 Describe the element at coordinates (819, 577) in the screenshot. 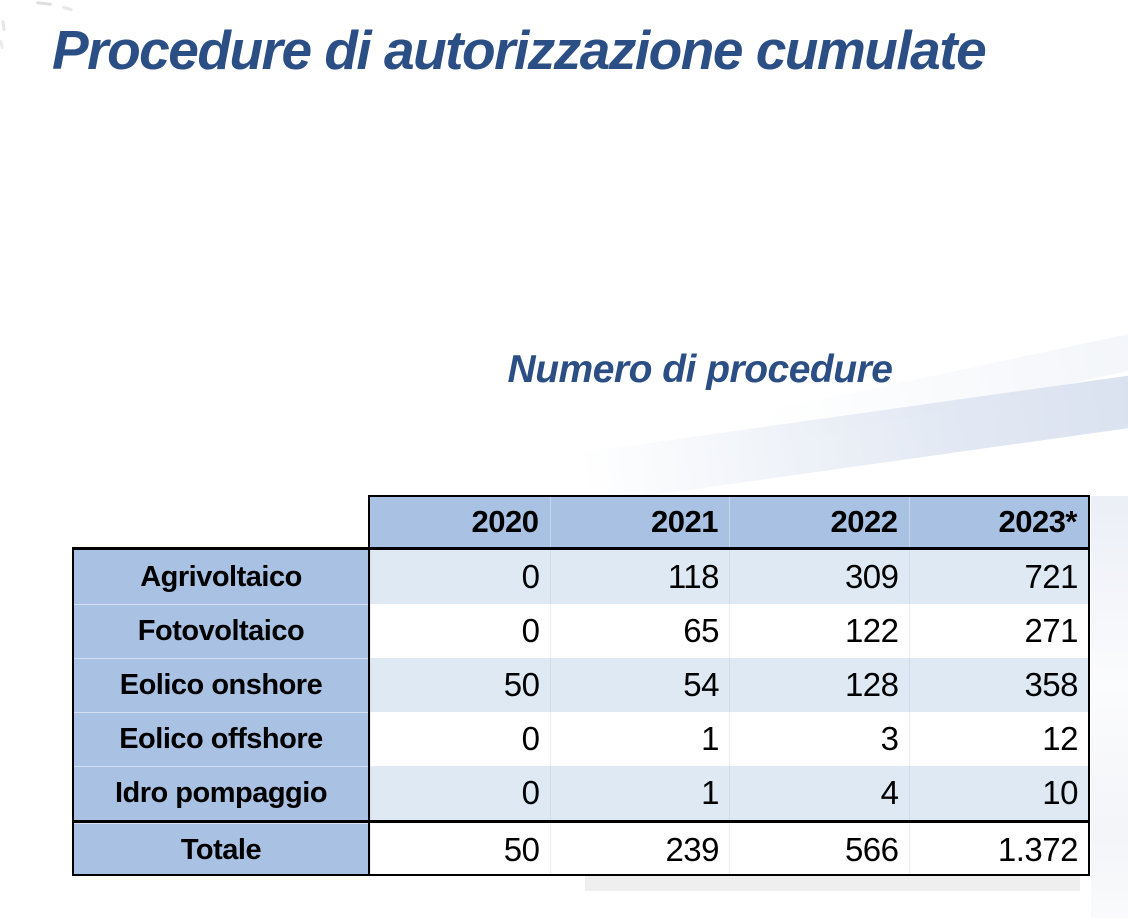

I see `value-cell: 309` at that location.